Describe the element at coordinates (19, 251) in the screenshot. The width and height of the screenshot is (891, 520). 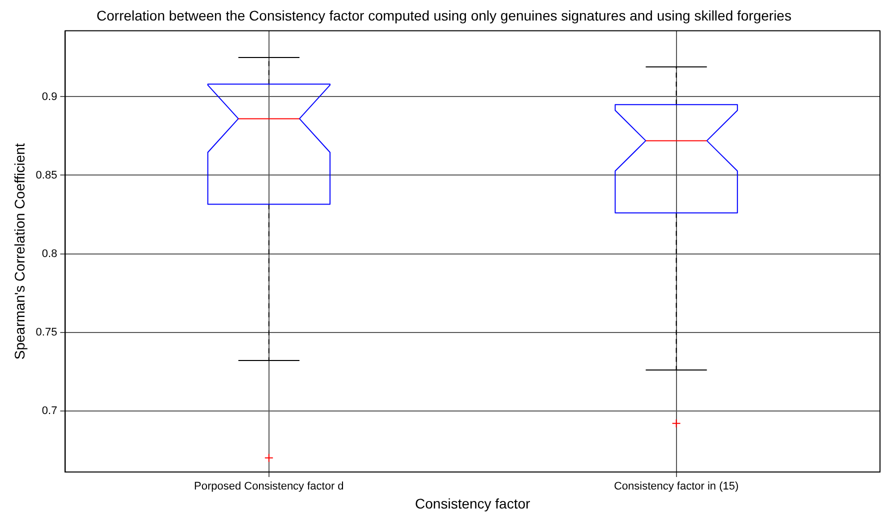
I see `y-axis-title: Spearman's Correlation Coefficient` at that location.